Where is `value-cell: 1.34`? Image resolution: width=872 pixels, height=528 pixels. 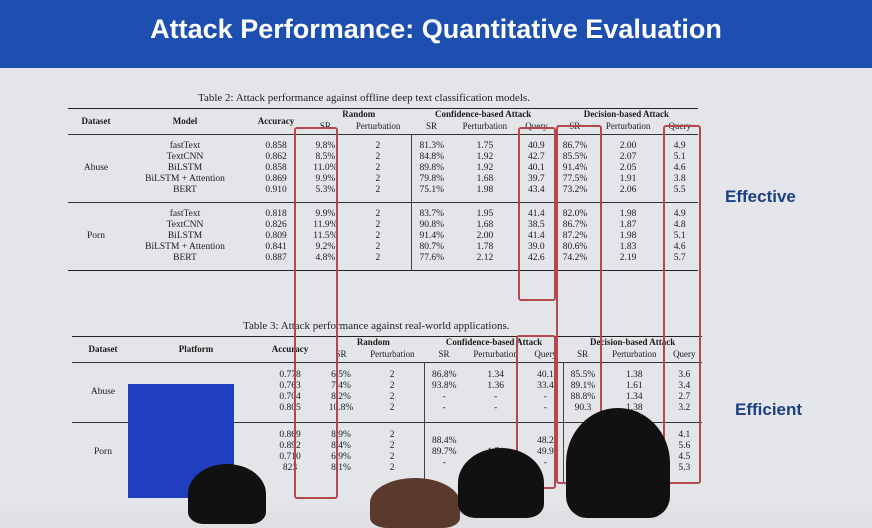 value-cell: 1.34 is located at coordinates (495, 375).